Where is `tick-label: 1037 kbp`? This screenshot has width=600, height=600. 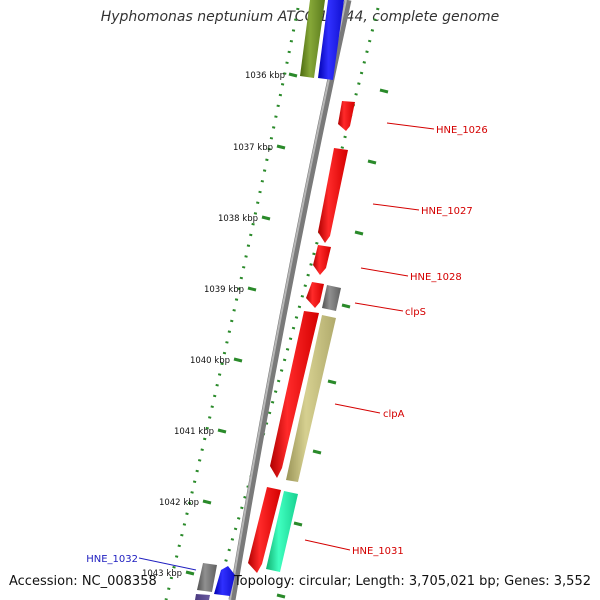
tick-label: 1037 kbp is located at coordinates (253, 148).